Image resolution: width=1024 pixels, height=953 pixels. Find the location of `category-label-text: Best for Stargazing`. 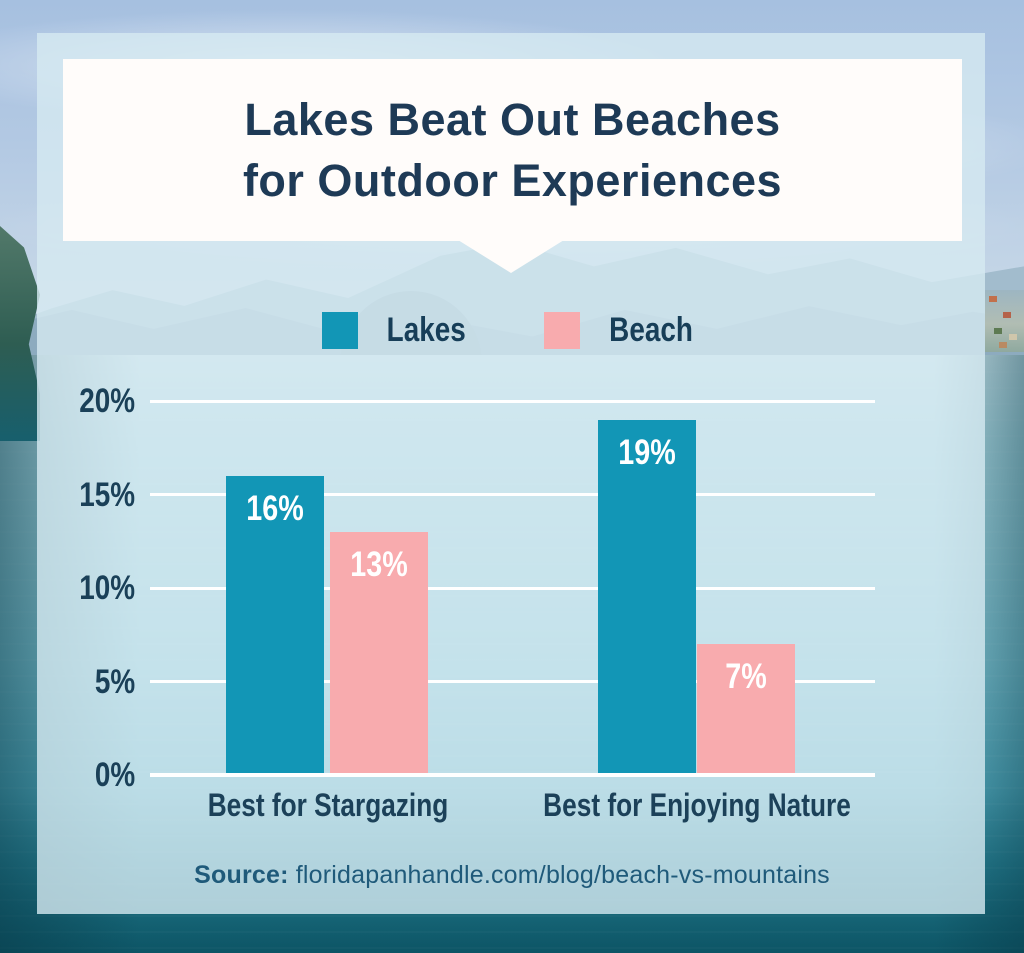

category-label-text: Best for Stargazing is located at coordinates (328, 805).